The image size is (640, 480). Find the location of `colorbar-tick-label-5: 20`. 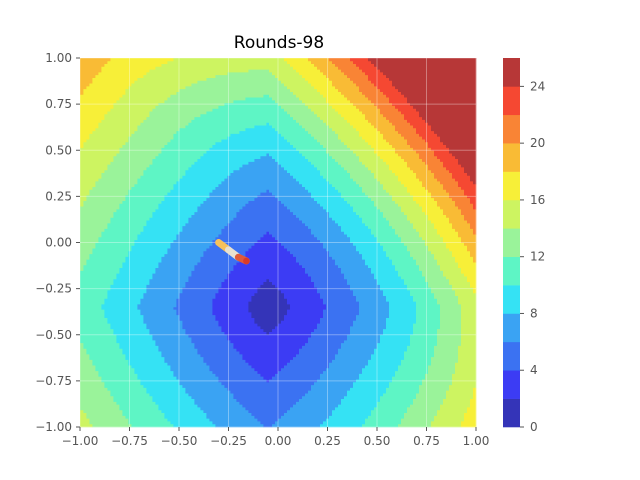

colorbar-tick-label-5: 20 is located at coordinates (537, 143).